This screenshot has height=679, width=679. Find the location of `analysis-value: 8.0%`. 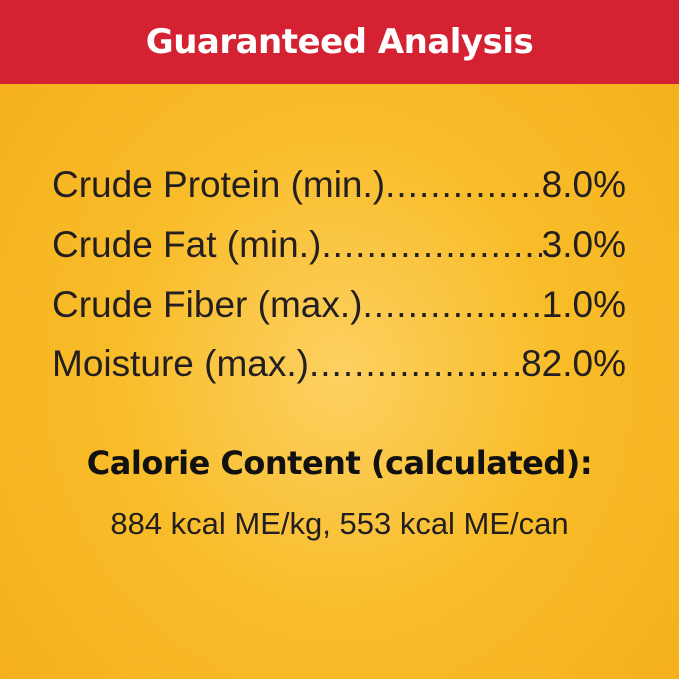

analysis-value: 8.0% is located at coordinates (583, 184).